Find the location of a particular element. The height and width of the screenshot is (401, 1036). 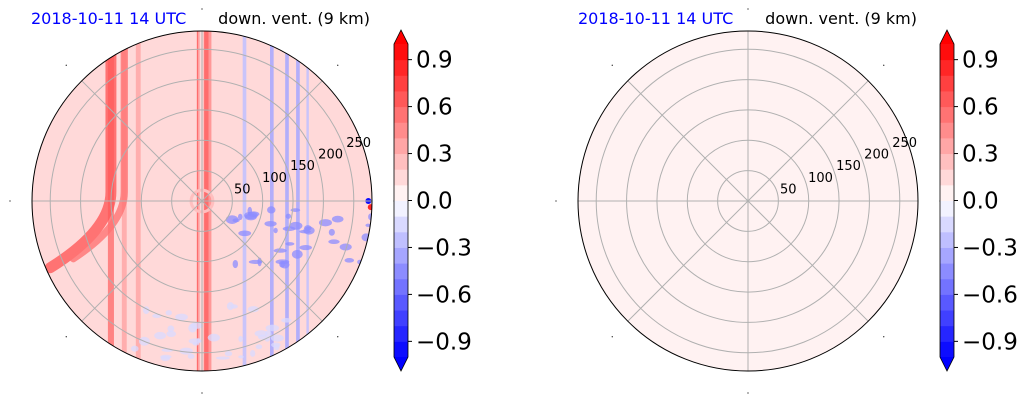

left-colorbar: 0.9 0.6 0.3 0.0 −0.3 −0.6 −0.9 is located at coordinates (432, 200).